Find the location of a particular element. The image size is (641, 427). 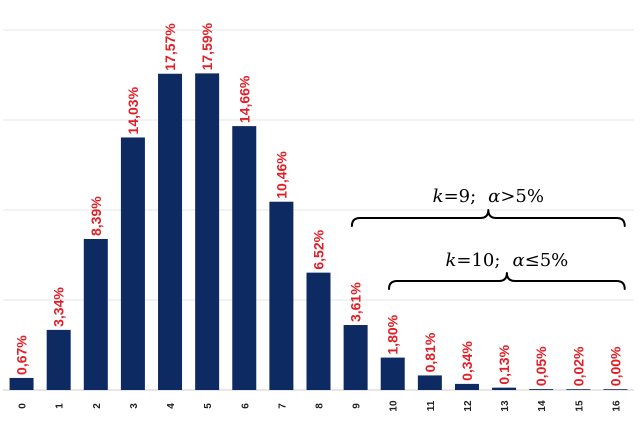

x-tick-label-0: 0 is located at coordinates (23, 406).